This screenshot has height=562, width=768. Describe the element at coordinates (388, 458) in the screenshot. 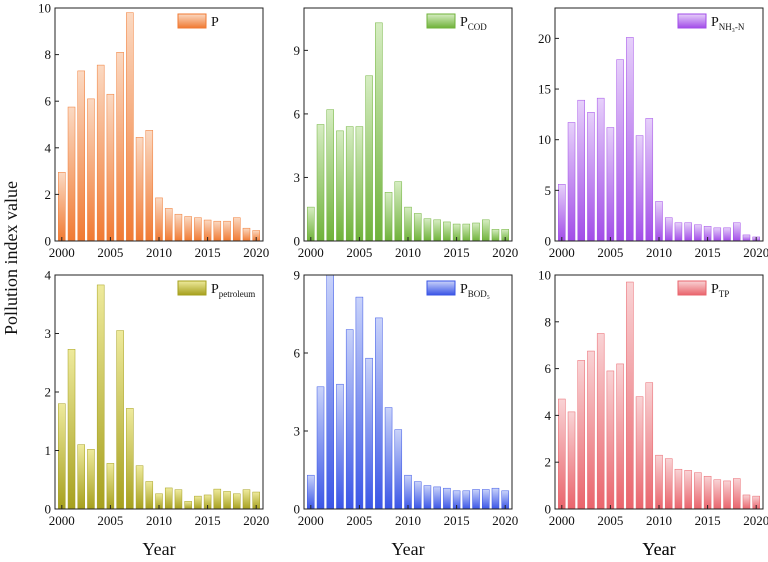

I see `bar-P_BOD5-2008` at that location.